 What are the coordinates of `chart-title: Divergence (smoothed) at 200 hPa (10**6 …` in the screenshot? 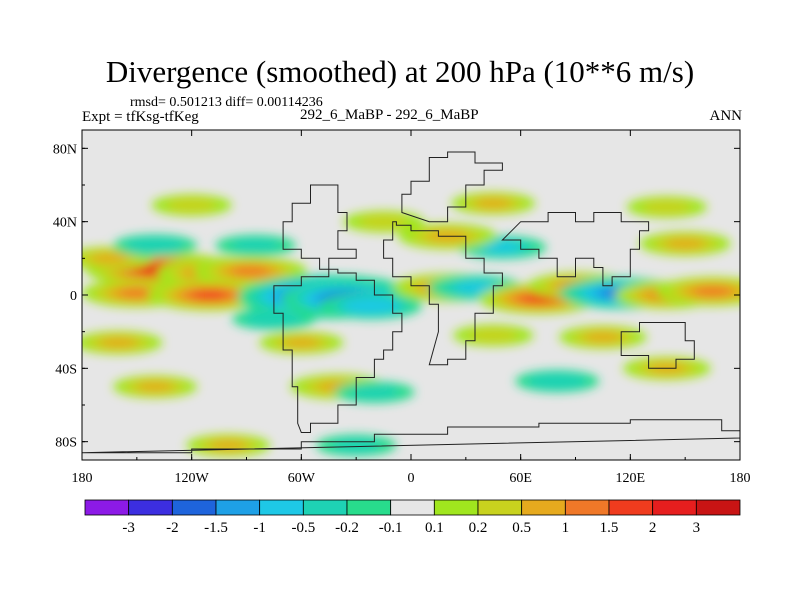 It's located at (400, 71).